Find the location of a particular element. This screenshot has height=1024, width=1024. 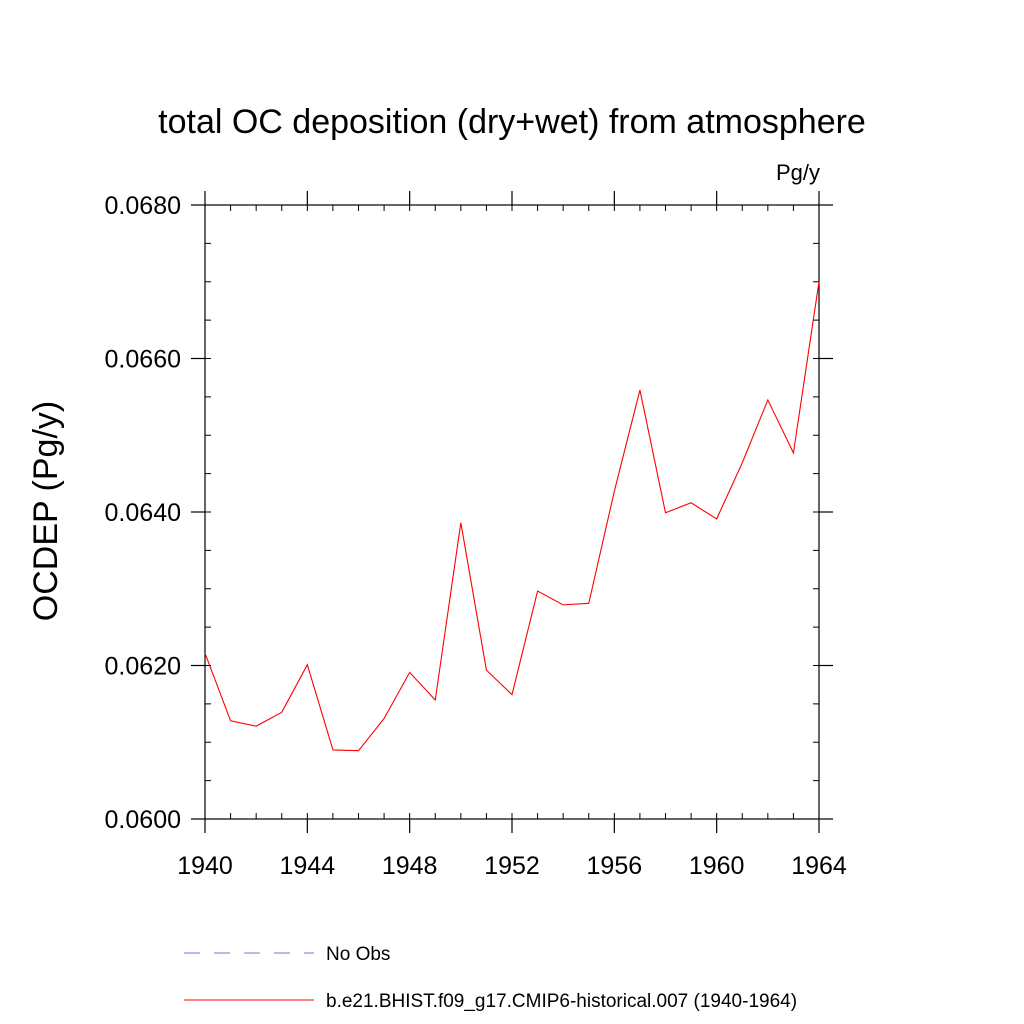

y-tick-label: 0.0660 is located at coordinates (143, 360).